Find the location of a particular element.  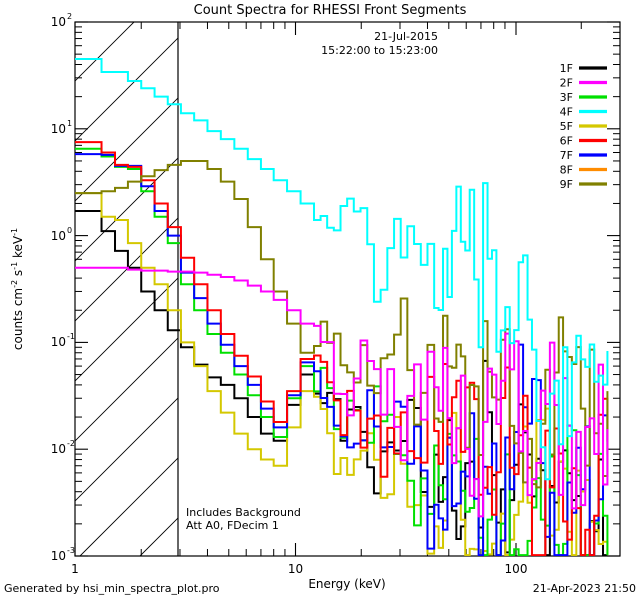

legend-label-5f: 5F is located at coordinates (566, 126).